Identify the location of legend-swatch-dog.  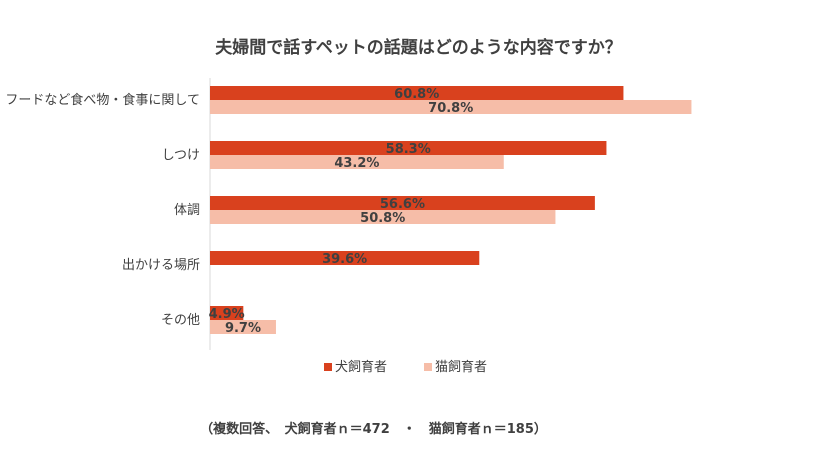
(328, 367).